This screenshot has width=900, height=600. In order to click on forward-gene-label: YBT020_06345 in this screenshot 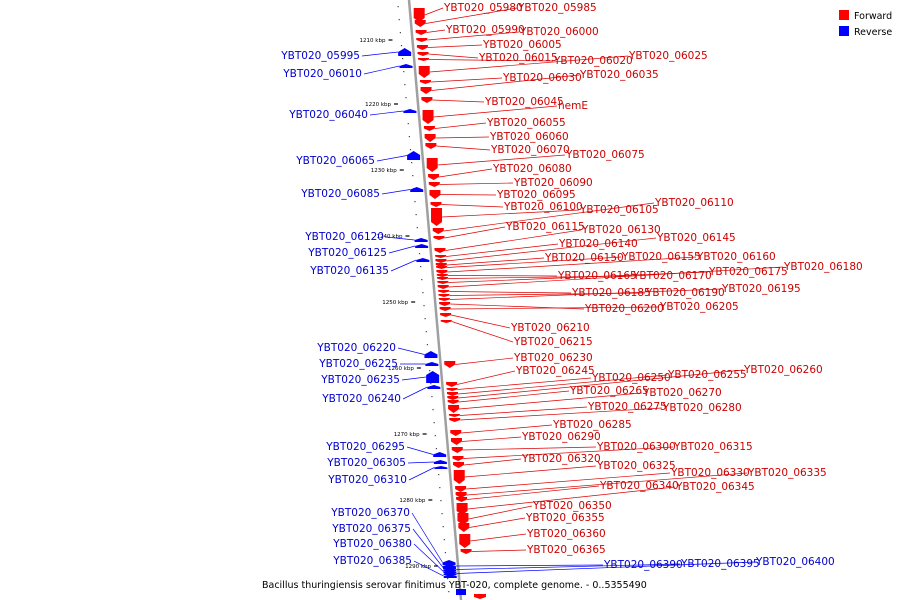, I will do `click(715, 487)`.